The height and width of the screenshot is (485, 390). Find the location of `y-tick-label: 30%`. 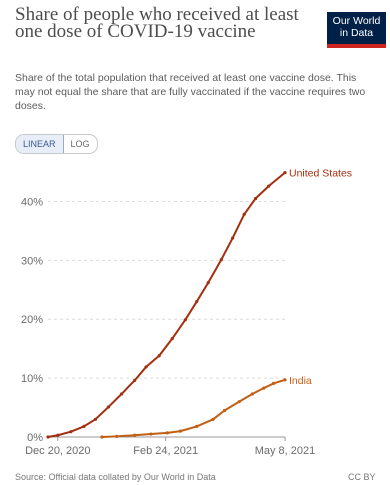

y-tick-label: 30% is located at coordinates (32, 261).